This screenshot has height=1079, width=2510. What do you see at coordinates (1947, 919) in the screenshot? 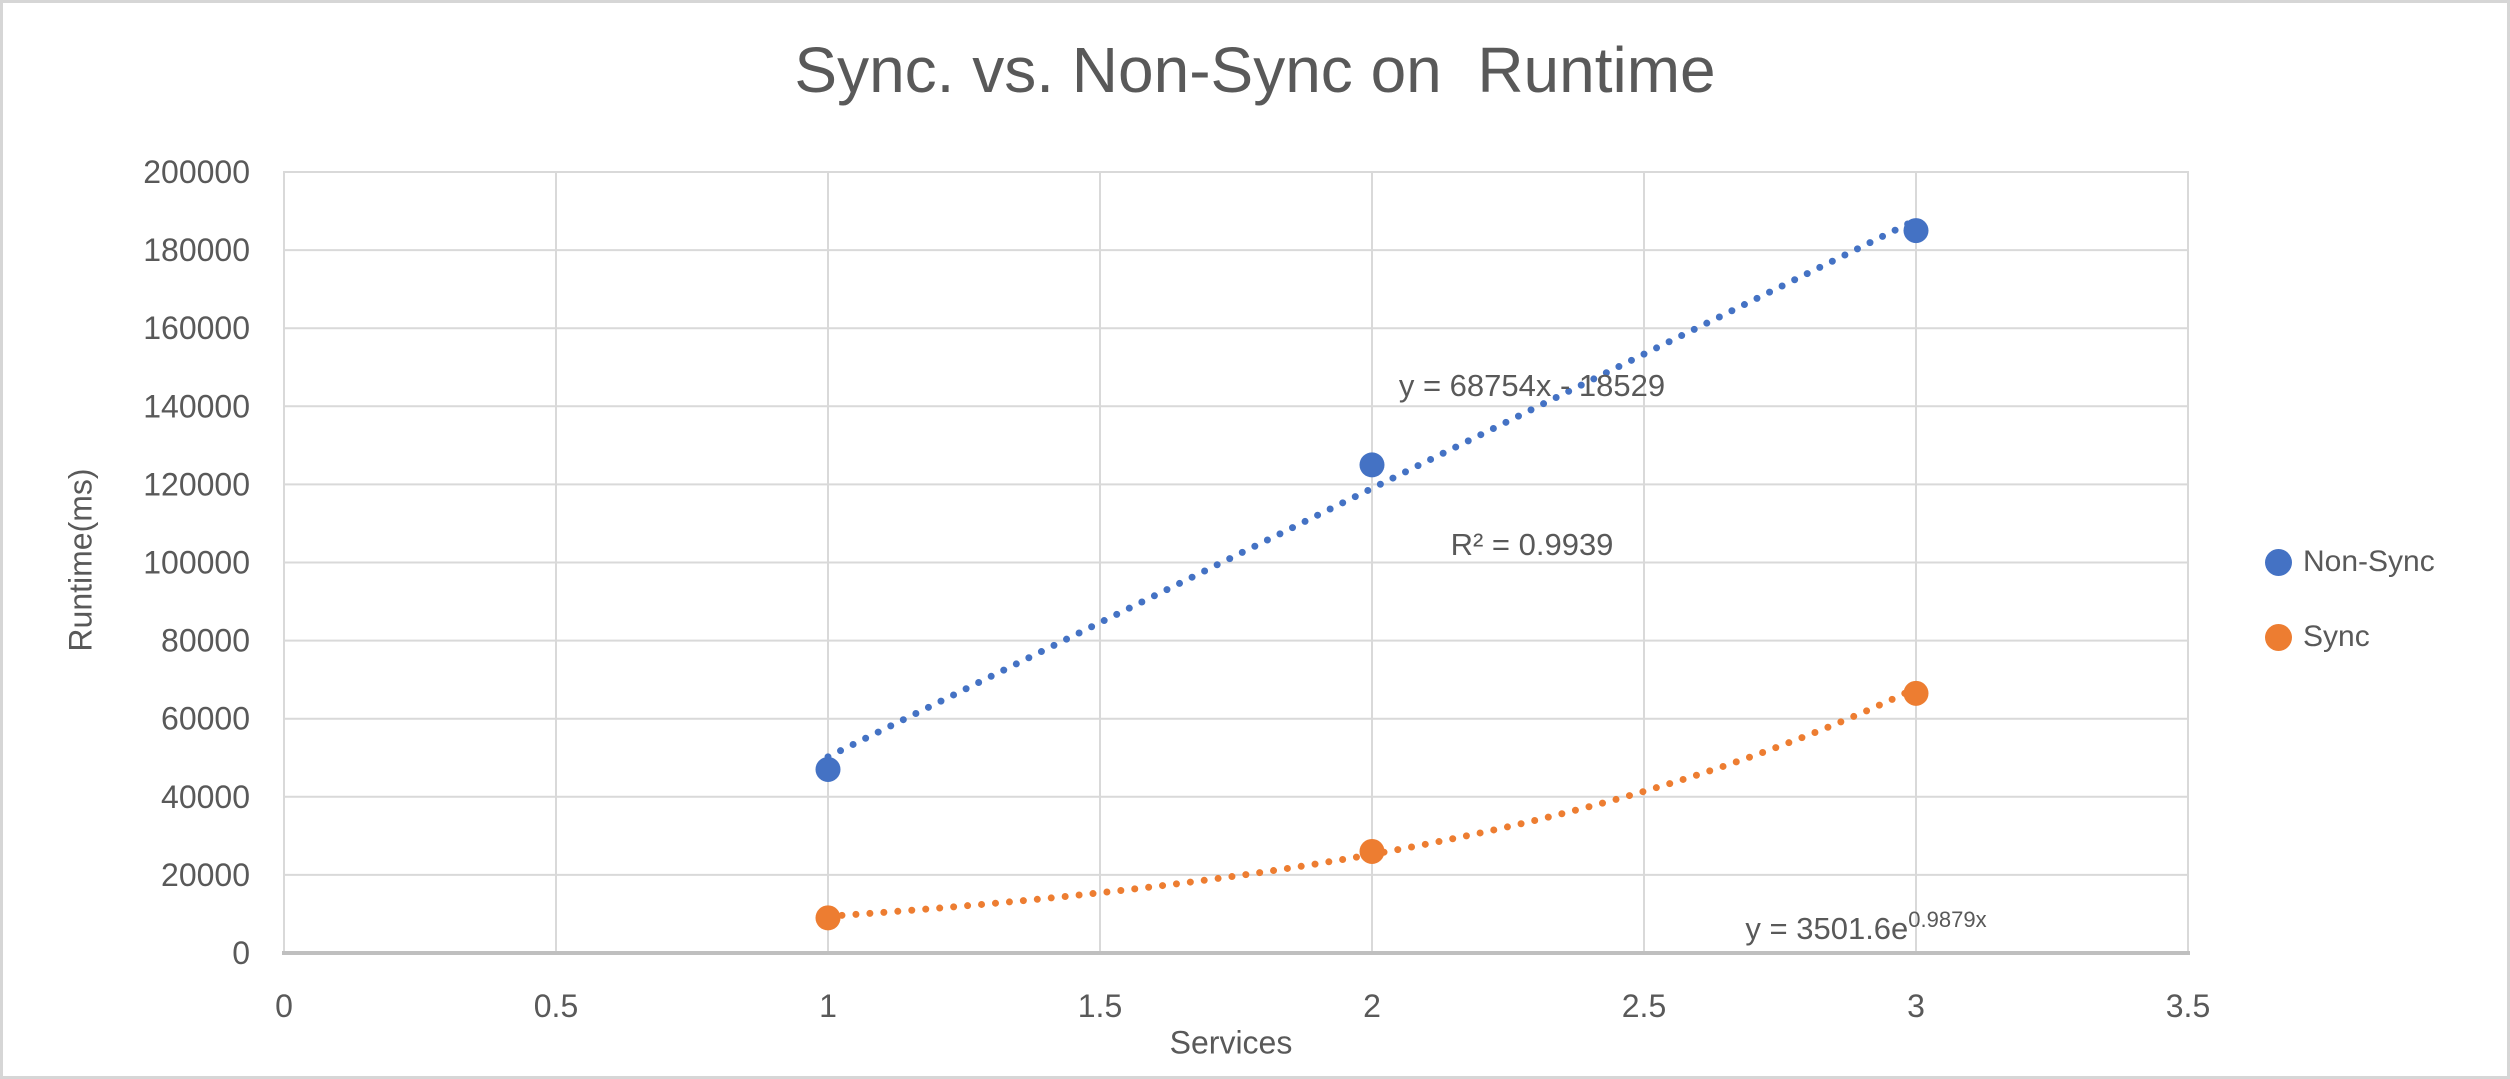
I see `sync-equation-exponent: 0.9879x` at bounding box center [1947, 919].